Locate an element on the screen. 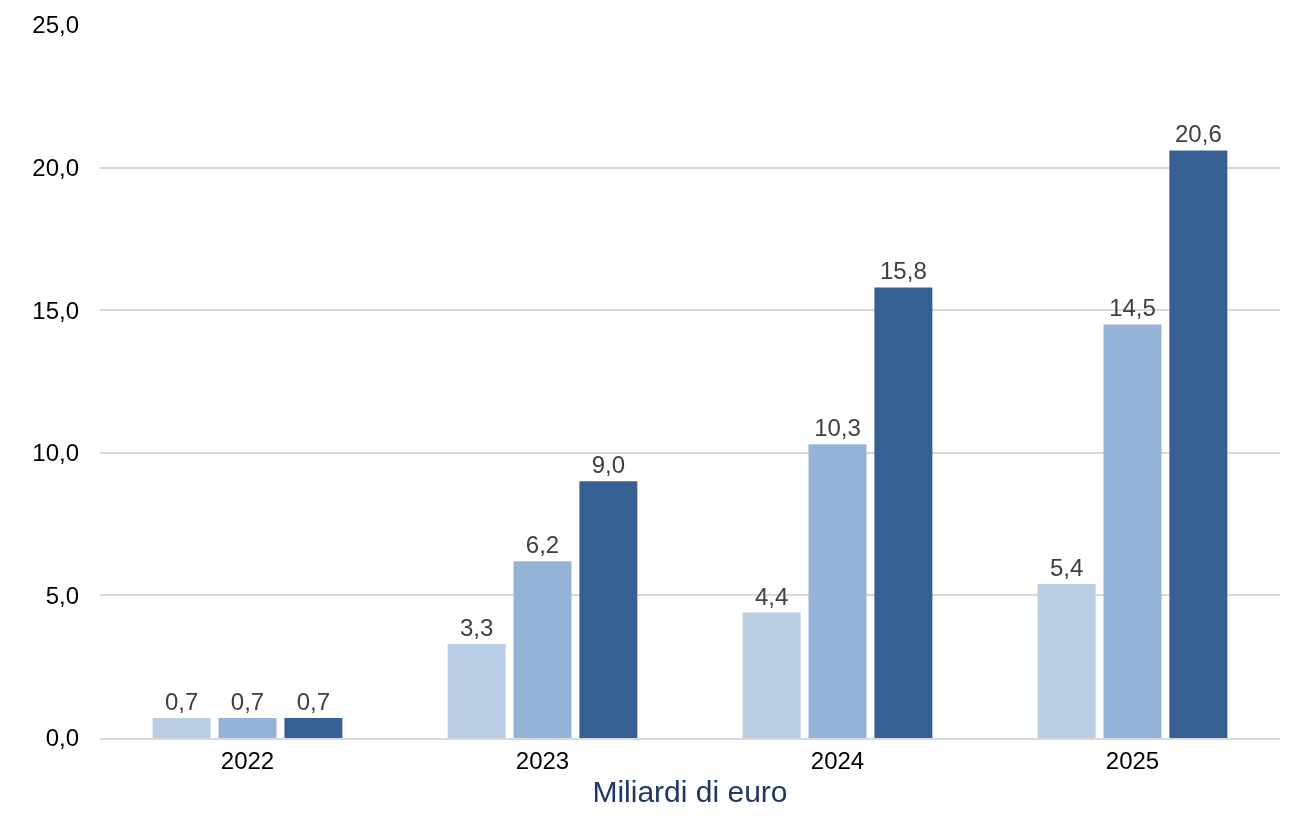 This screenshot has height=828, width=1290. y-tick-label: 25,0 is located at coordinates (55, 25).